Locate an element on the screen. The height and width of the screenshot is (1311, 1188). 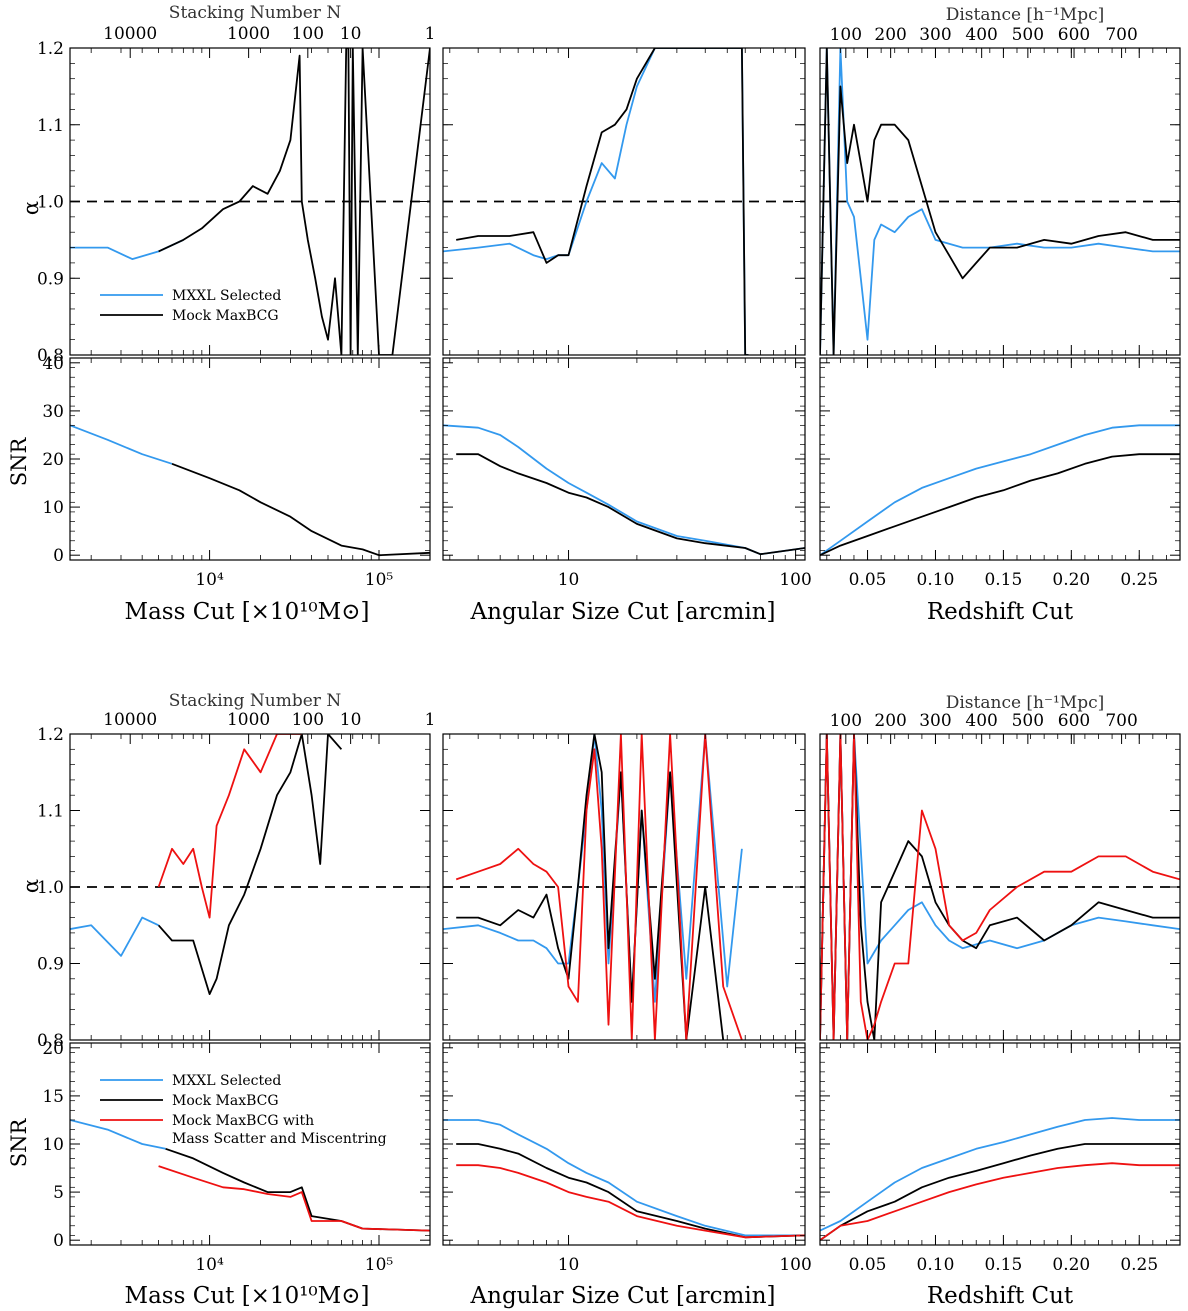
distance-tick-label: 200 is located at coordinates (890, 35).